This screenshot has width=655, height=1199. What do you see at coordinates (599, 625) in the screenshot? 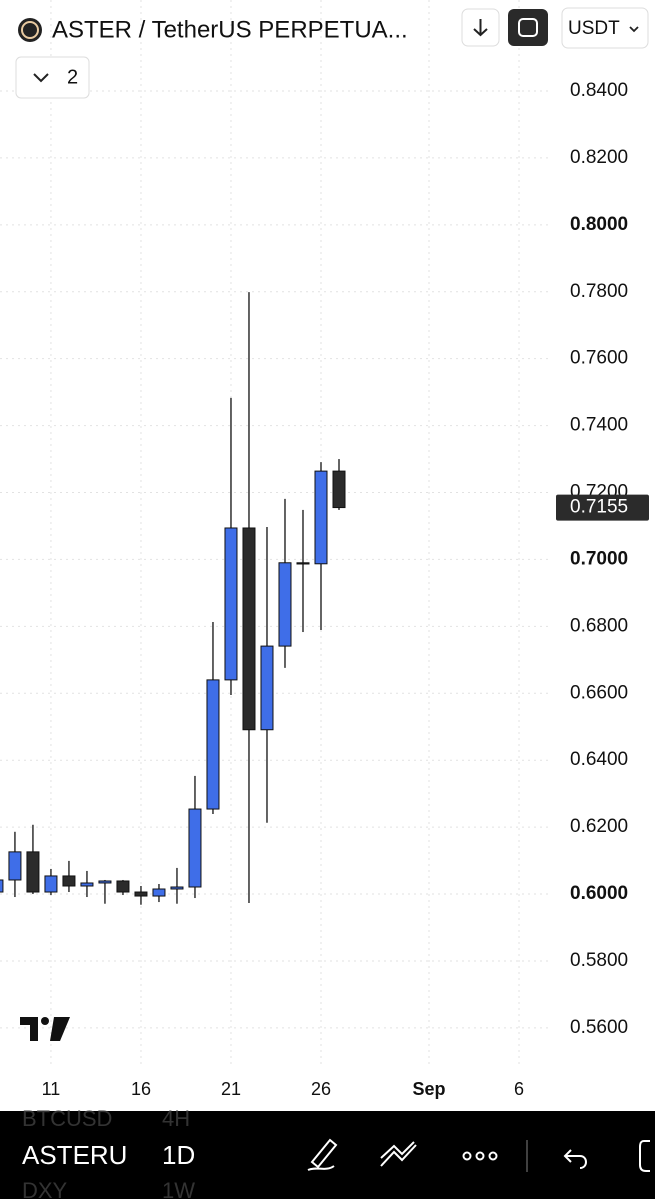
I see `y-tick-label: 0.6800` at bounding box center [599, 625].